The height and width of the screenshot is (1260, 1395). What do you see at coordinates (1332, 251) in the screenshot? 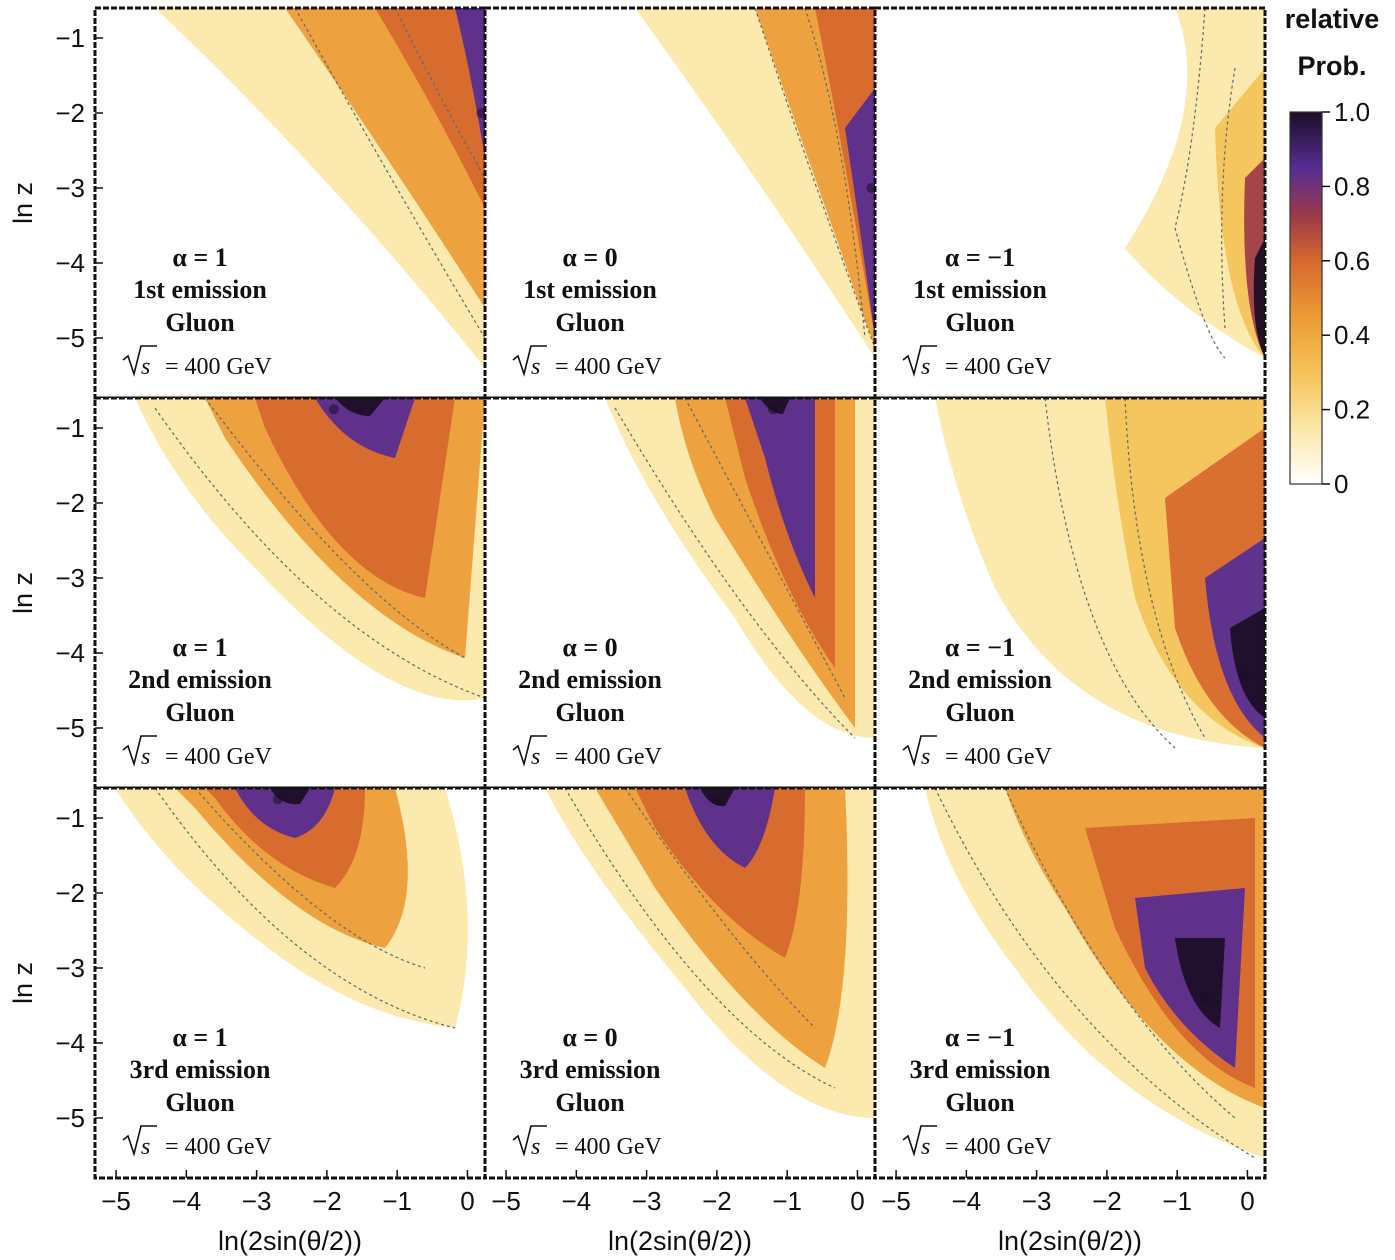
I see `colorbar: relative Prob. 1.0 0.8 0.6 0.4 0.2 0` at bounding box center [1332, 251].